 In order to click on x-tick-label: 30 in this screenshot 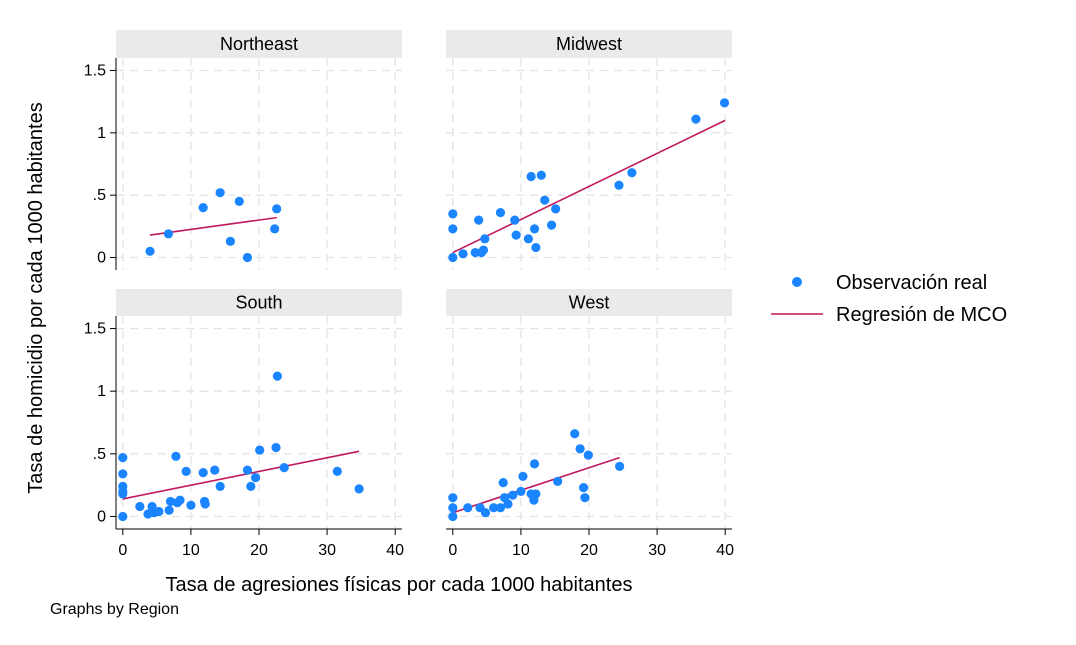, I will do `click(657, 550)`.